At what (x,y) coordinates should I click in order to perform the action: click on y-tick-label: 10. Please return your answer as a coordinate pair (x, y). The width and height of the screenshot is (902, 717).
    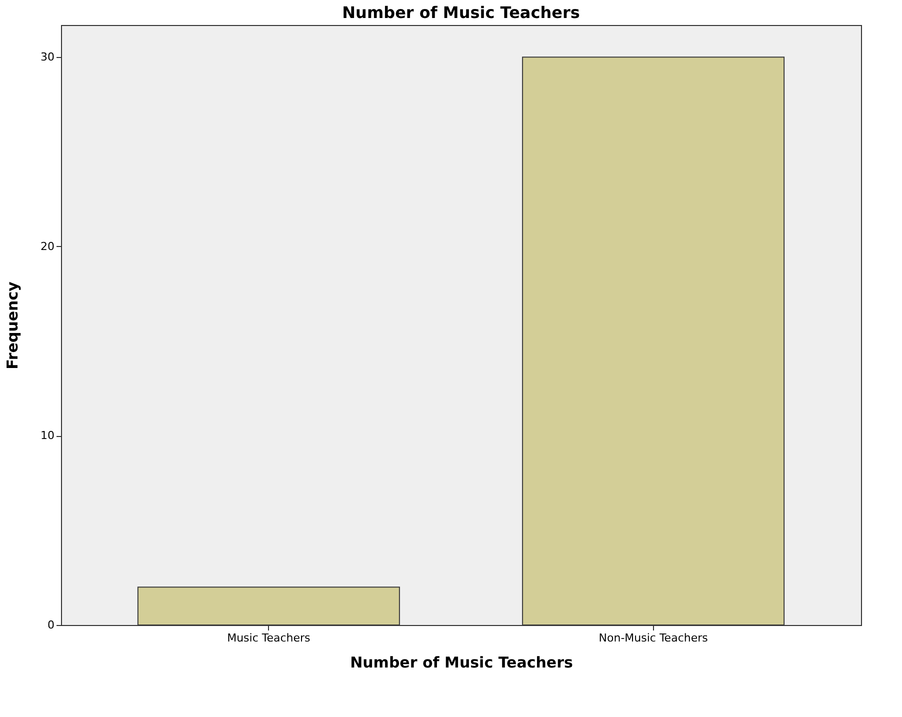
    Looking at the image, I should click on (47, 435).